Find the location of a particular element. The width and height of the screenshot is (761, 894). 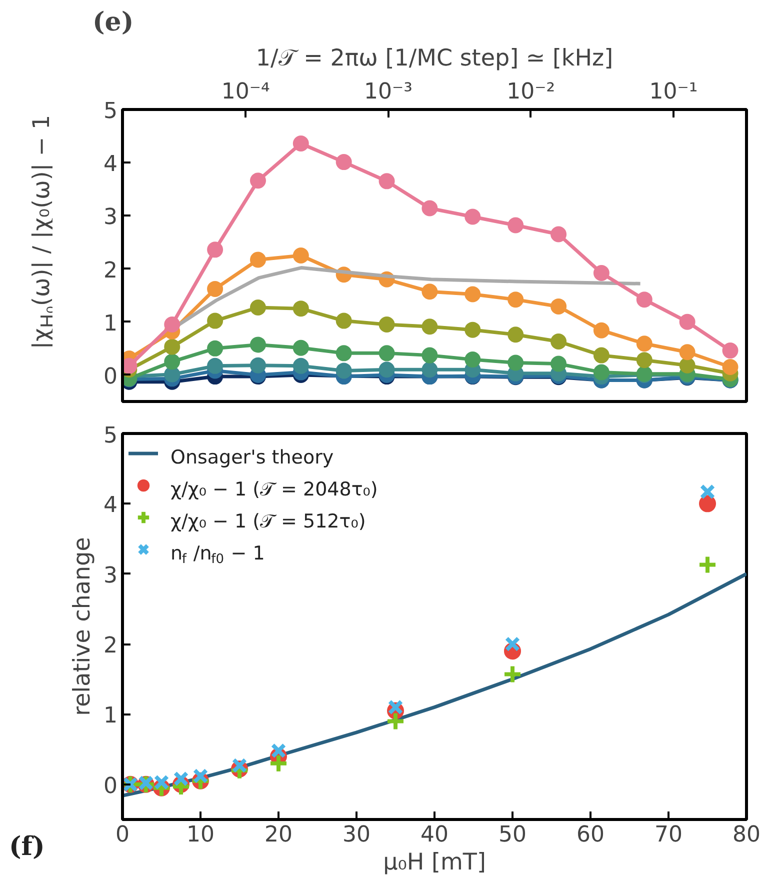

legend-label: Onsager's theory is located at coordinates (252, 457).